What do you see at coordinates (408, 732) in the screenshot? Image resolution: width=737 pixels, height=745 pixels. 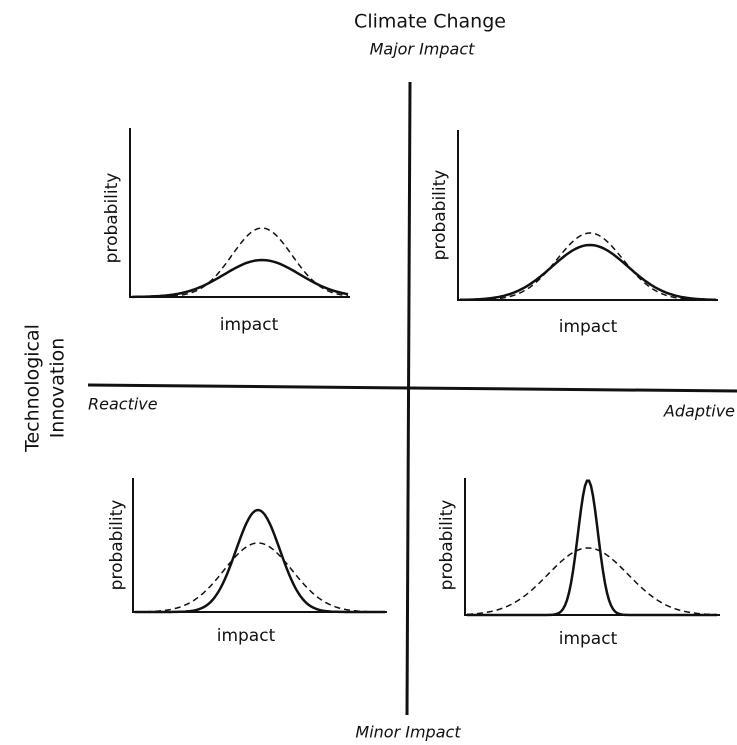 I see `bottom-label: Minor Impact` at bounding box center [408, 732].